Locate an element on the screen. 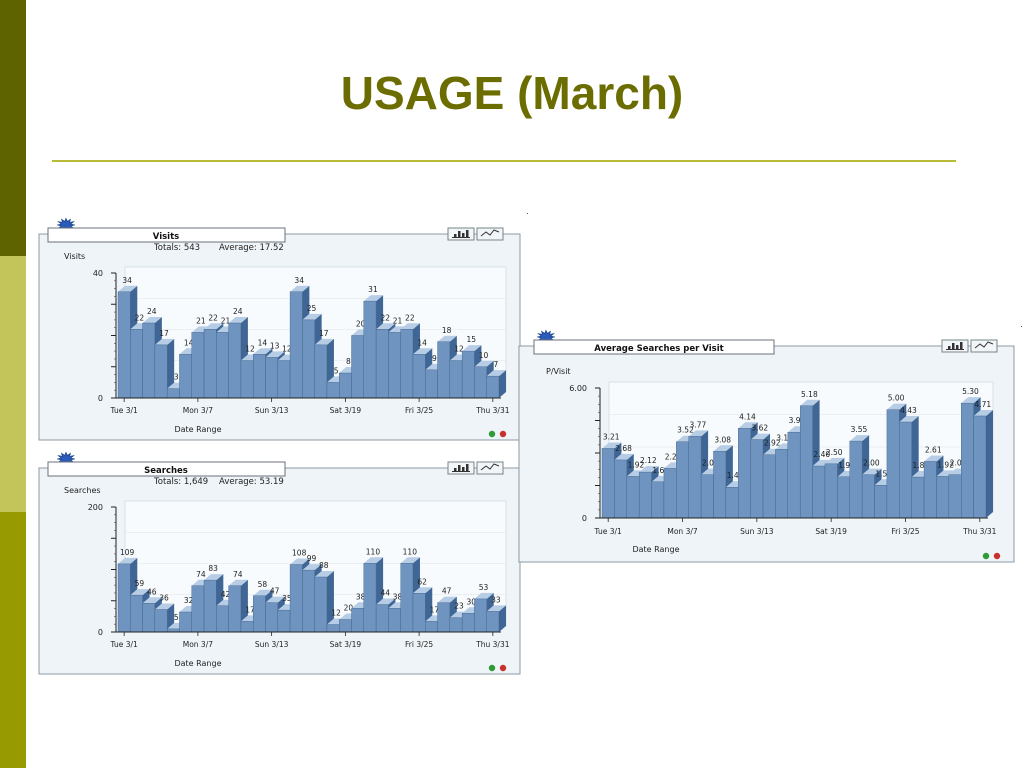  bar-value-label: 5 is located at coordinates (176, 617).